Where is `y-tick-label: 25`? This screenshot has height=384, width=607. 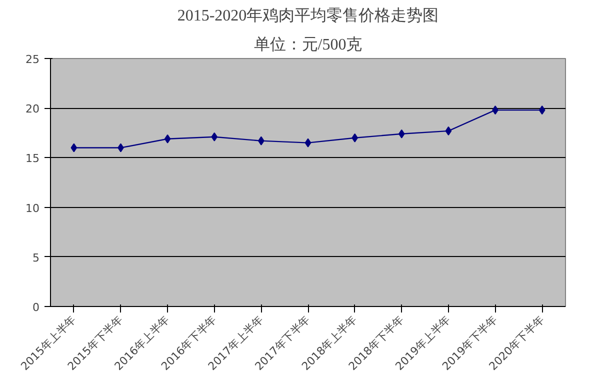
y-tick-label: 25 is located at coordinates (33, 59).